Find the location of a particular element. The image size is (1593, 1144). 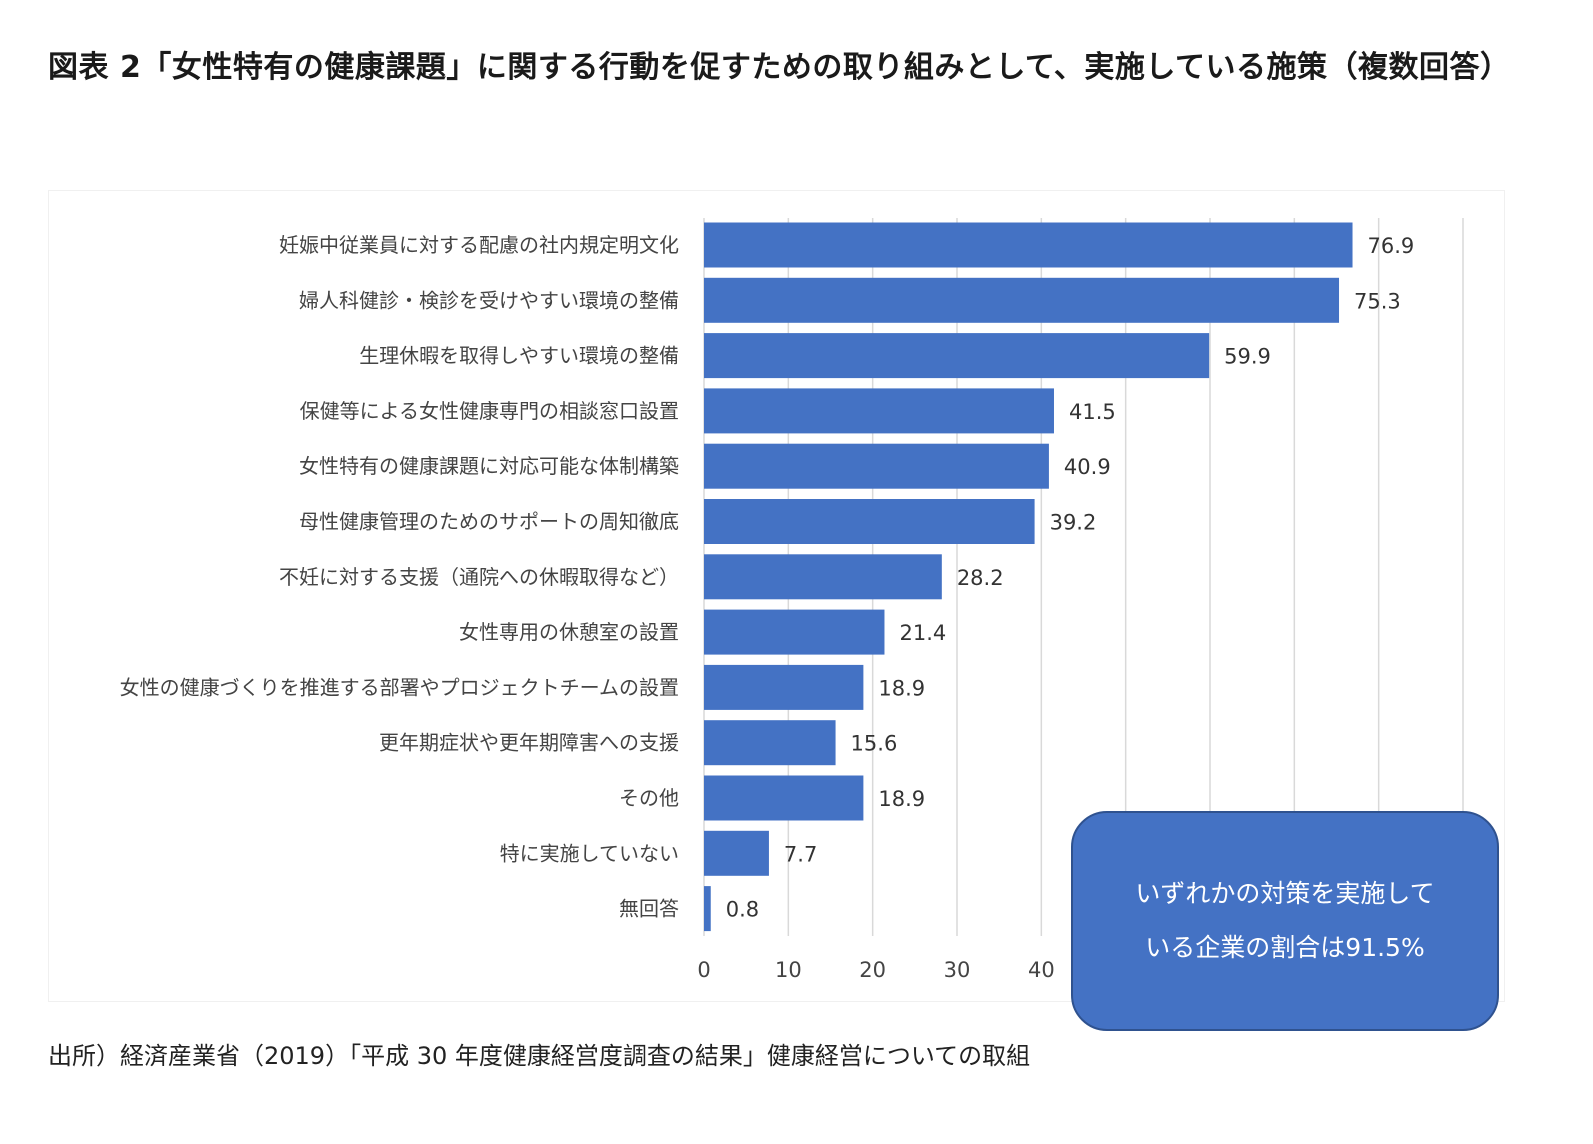

category-label: 女性の健康づくりを推進する部署やプロジェクトチームの設置 is located at coordinates (399, 687).